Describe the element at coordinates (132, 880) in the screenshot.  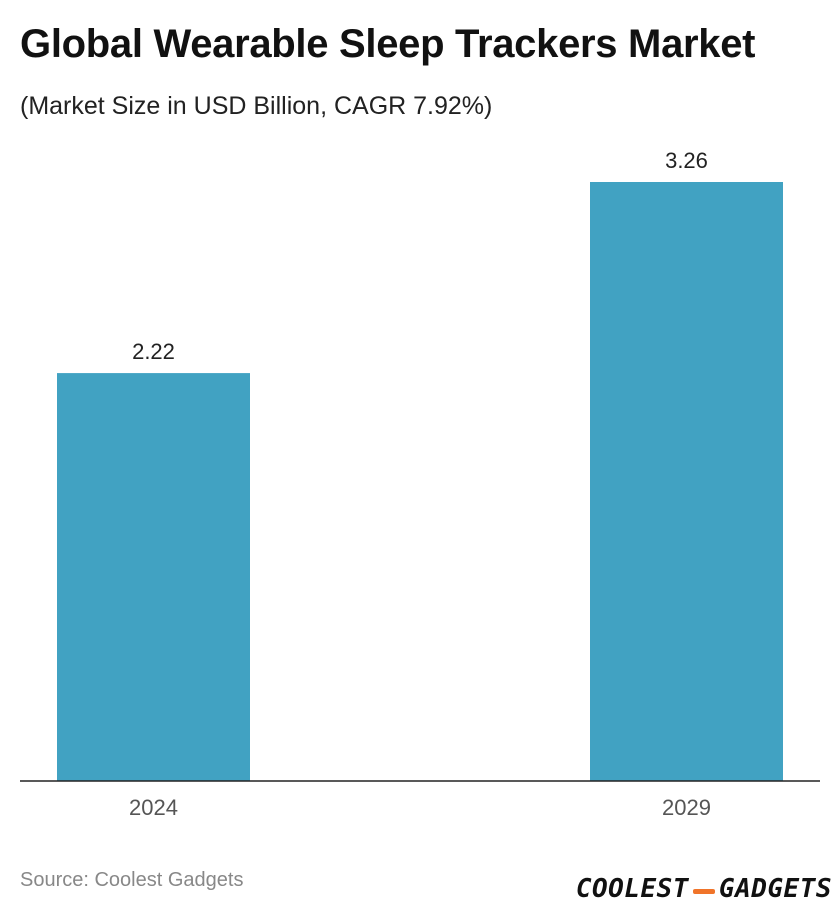
I see `source-note: Source: Coolest Gadgets` at that location.